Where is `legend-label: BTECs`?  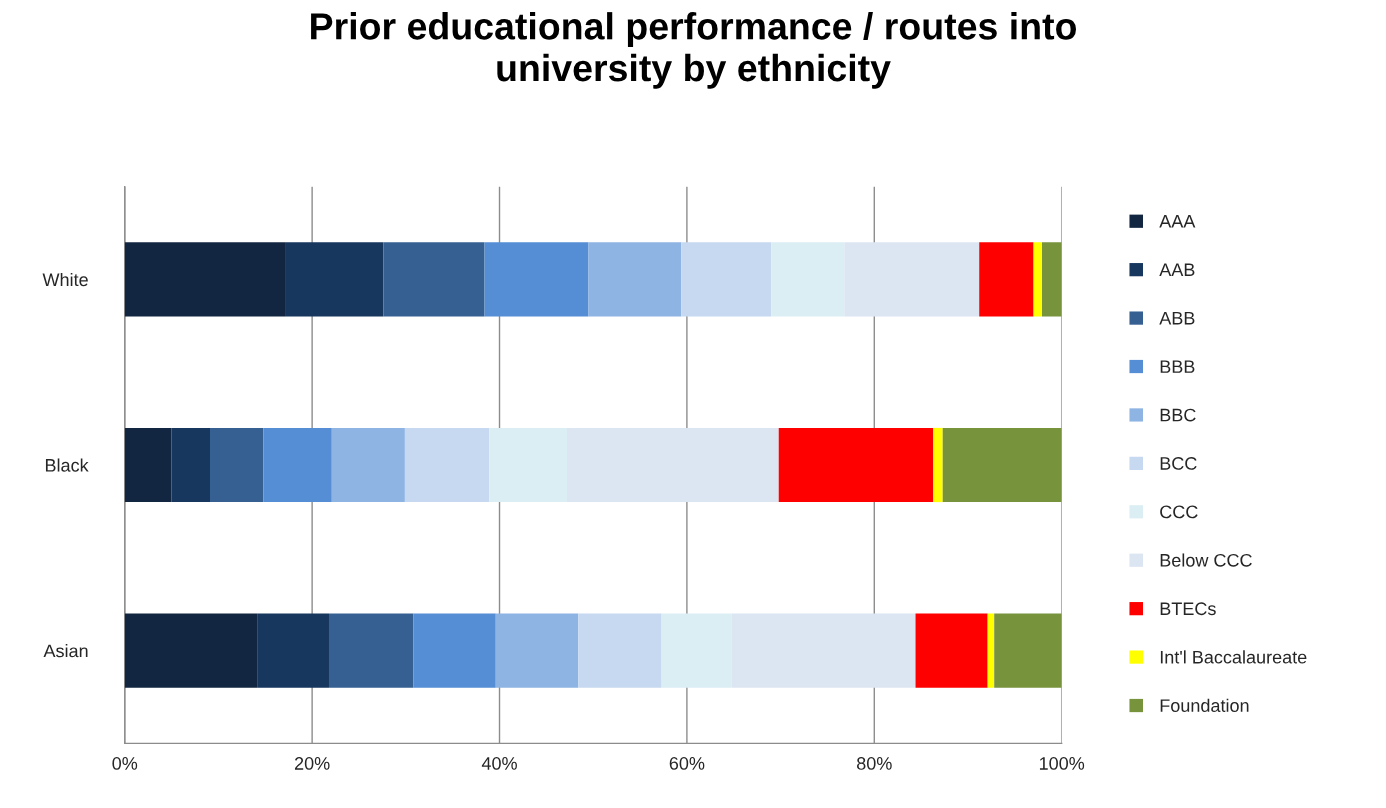 legend-label: BTECs is located at coordinates (1188, 609).